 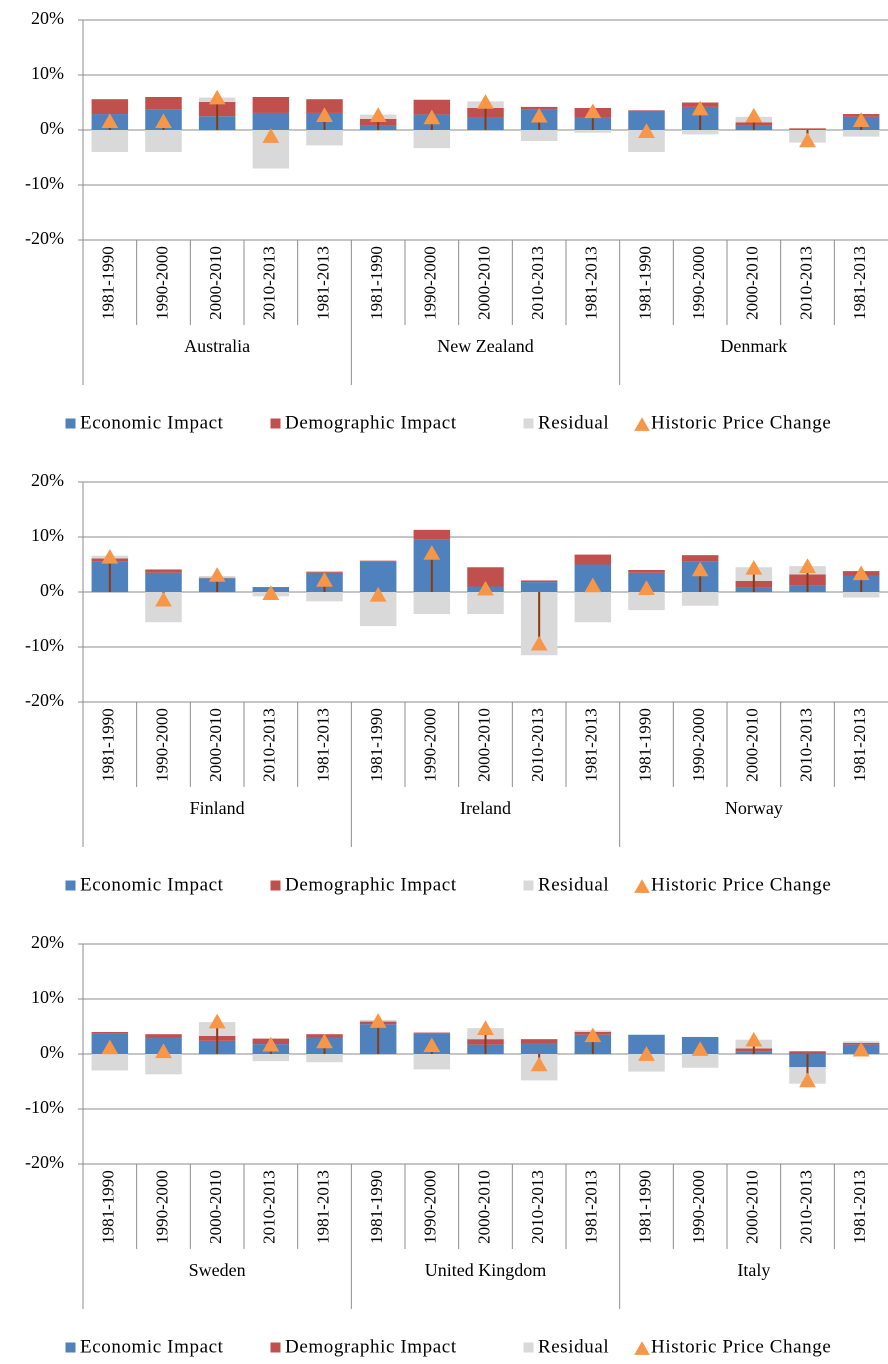 What do you see at coordinates (753, 346) in the screenshot?
I see `group-label: Denmark` at bounding box center [753, 346].